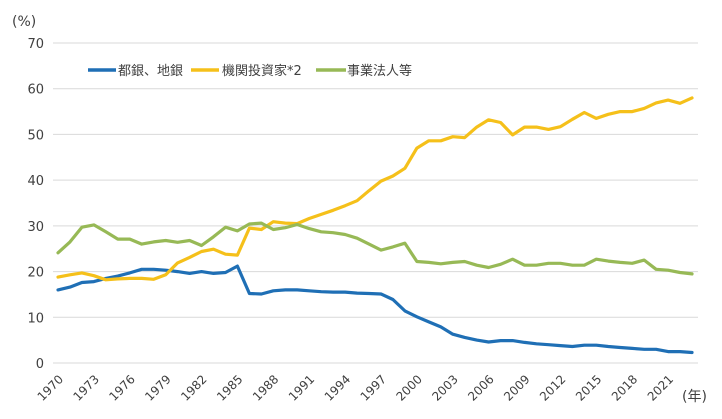  What do you see at coordinates (301, 387) in the screenshot?
I see `x-tick-label: 1991` at bounding box center [301, 387].